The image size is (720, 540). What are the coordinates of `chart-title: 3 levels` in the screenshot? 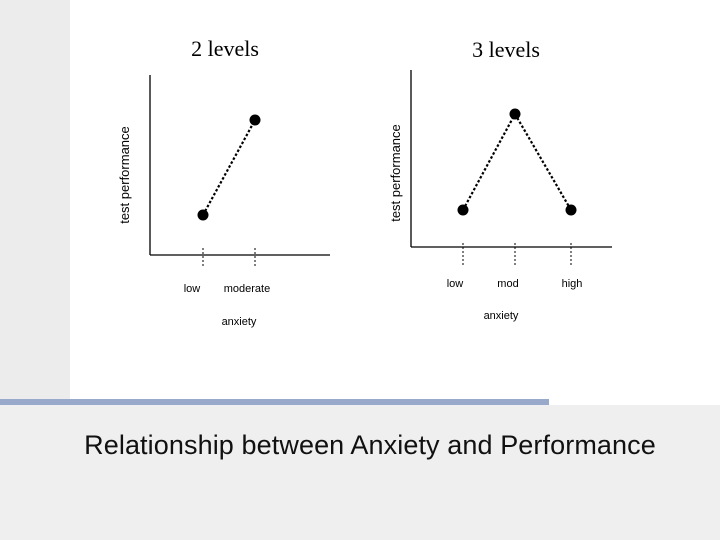 It's located at (506, 49).